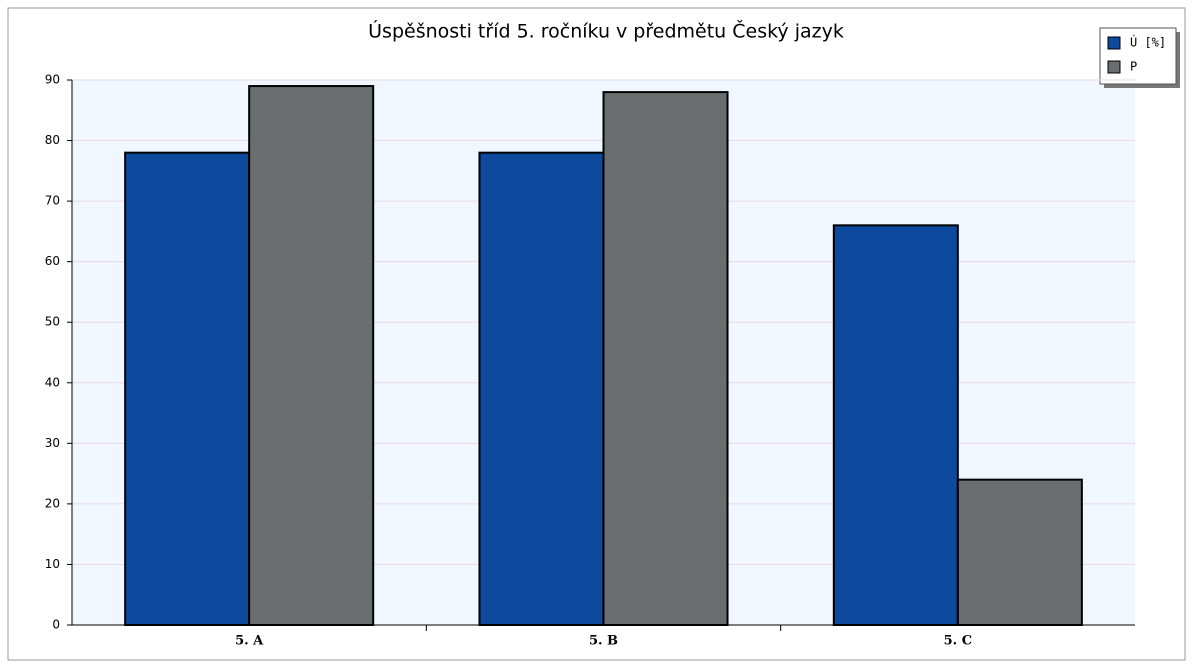  What do you see at coordinates (56, 625) in the screenshot?
I see `y-tick-label: 0` at bounding box center [56, 625].